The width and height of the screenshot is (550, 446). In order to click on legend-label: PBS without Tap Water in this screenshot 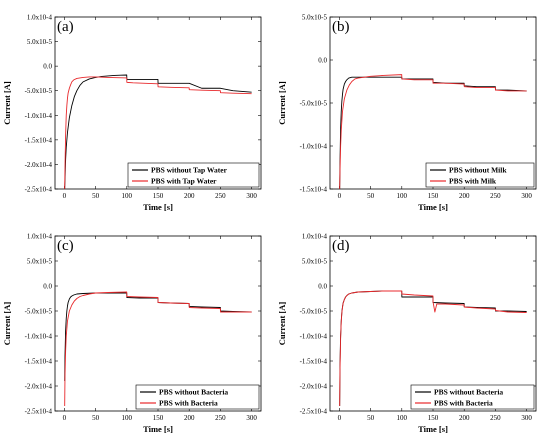, I will do `click(189, 170)`.